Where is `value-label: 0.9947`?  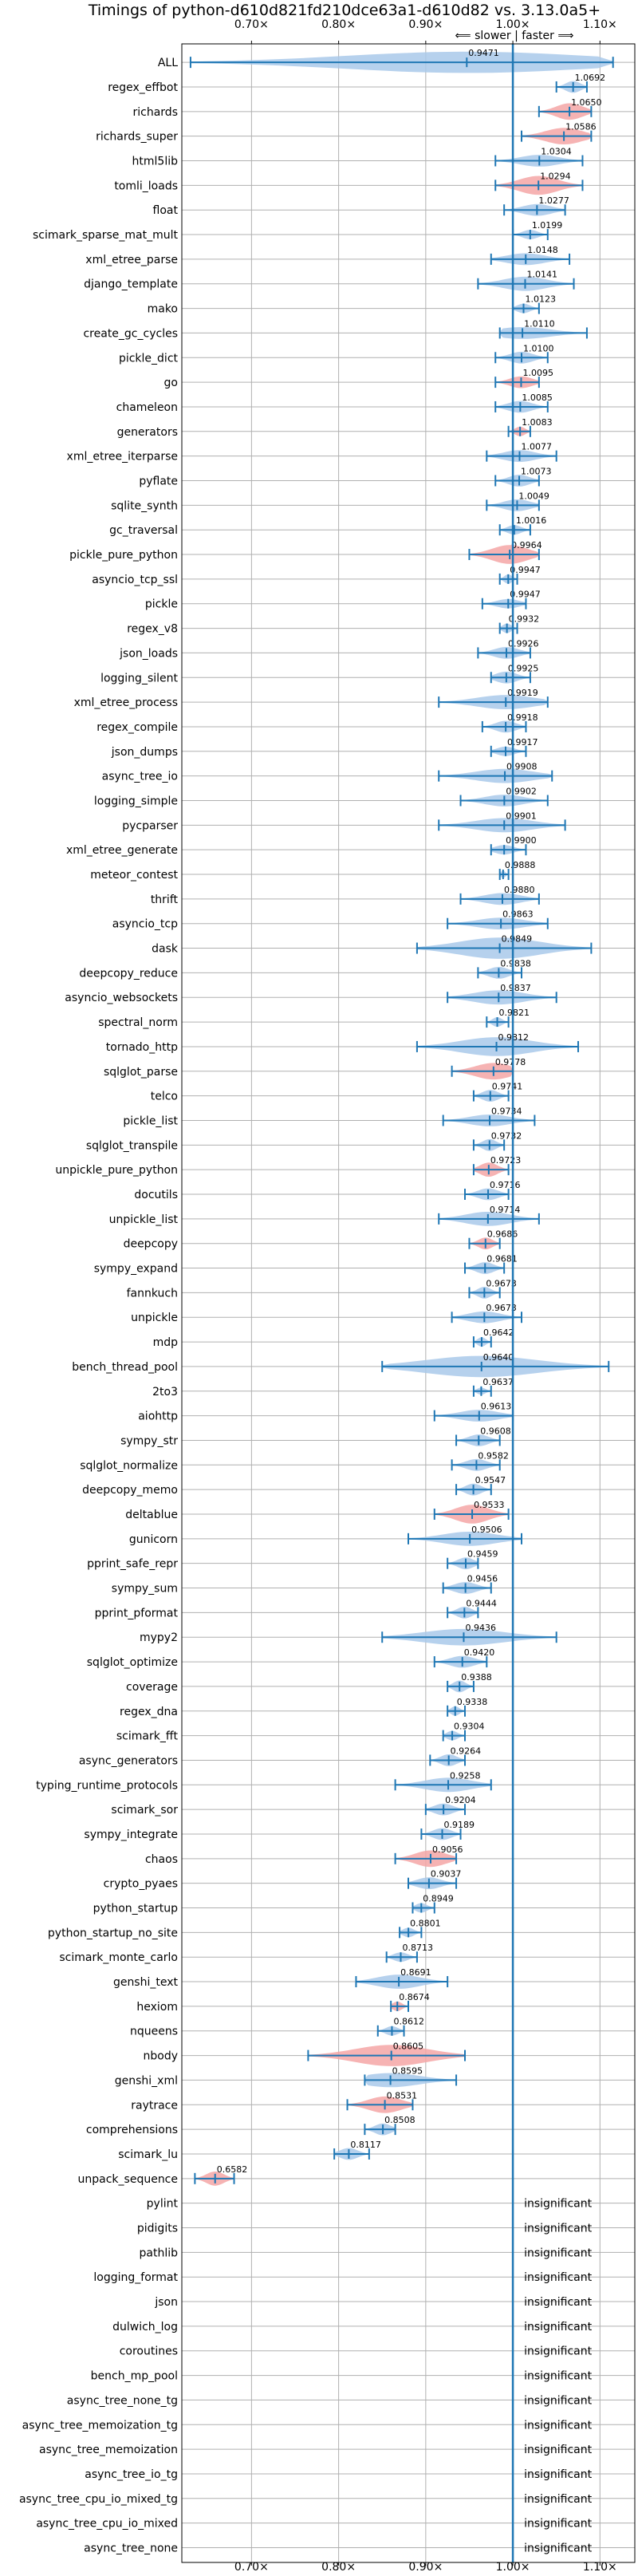
value-label: 0.9947 is located at coordinates (525, 570).